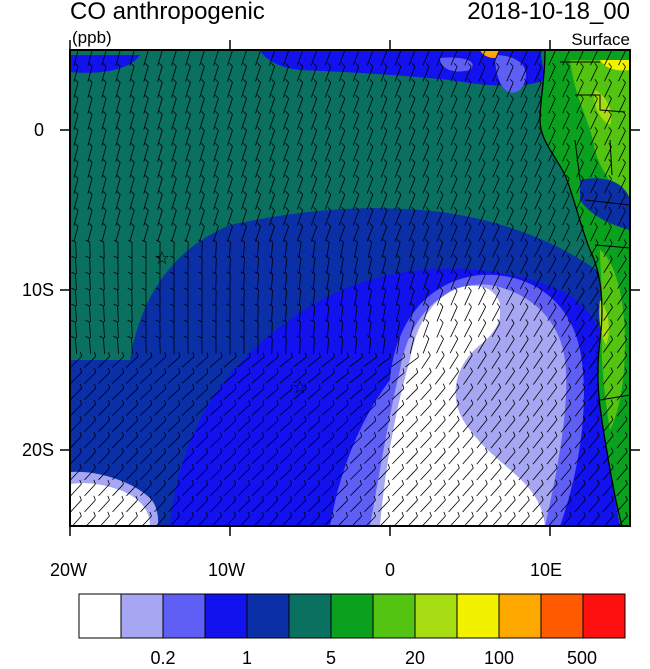 The height and width of the screenshot is (669, 650). What do you see at coordinates (331, 658) in the screenshot?
I see `colorbar-label-2: 5` at bounding box center [331, 658].